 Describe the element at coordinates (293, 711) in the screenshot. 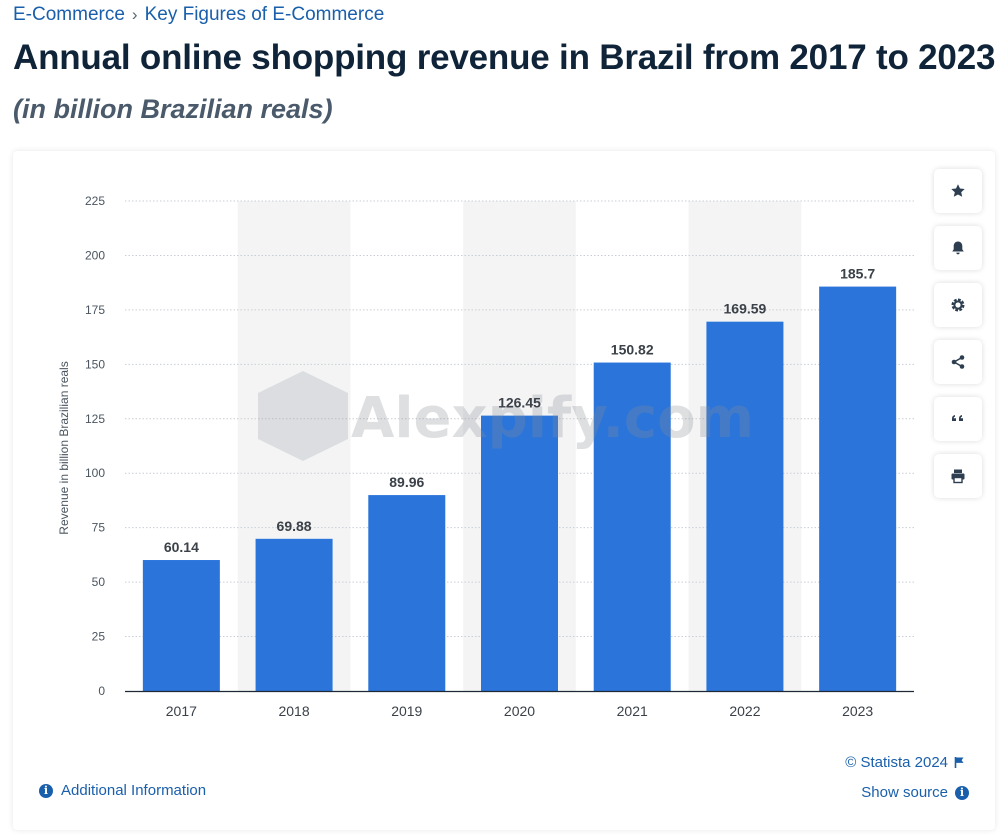

I see `x-tick-label: 2018` at that location.